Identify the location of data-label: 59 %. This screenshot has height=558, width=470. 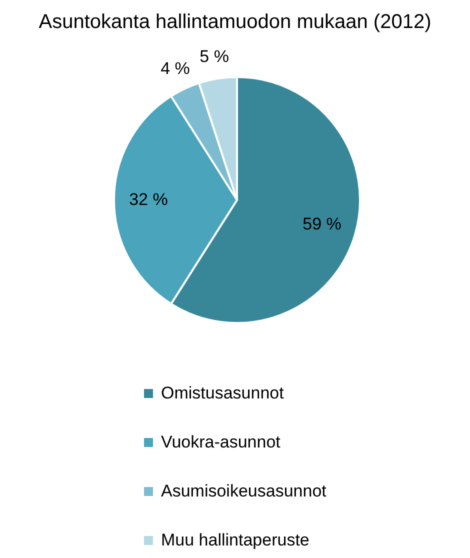
(322, 224).